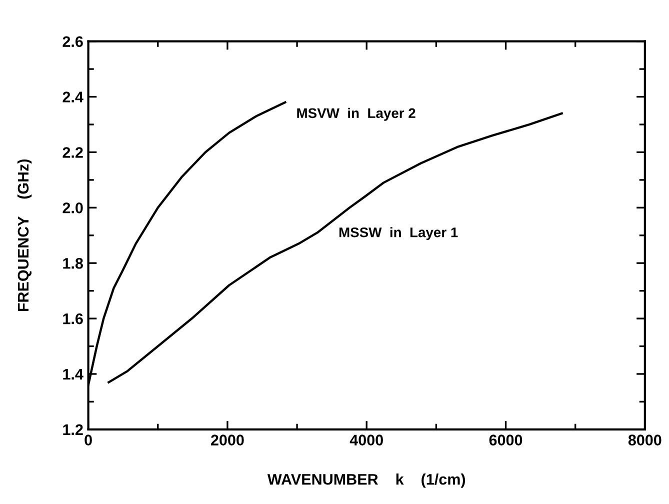  I want to click on x-tick-label: 2000, so click(227, 440).